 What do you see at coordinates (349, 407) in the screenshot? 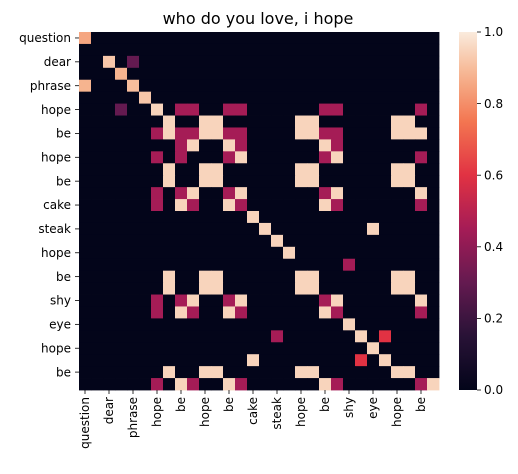
I see `x-tick-label: shy` at bounding box center [349, 407].